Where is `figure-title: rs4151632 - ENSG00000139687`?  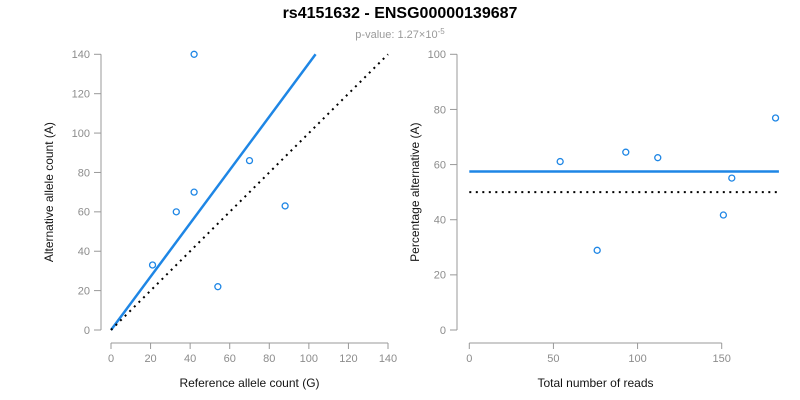 figure-title: rs4151632 - ENSG00000139687 is located at coordinates (400, 13).